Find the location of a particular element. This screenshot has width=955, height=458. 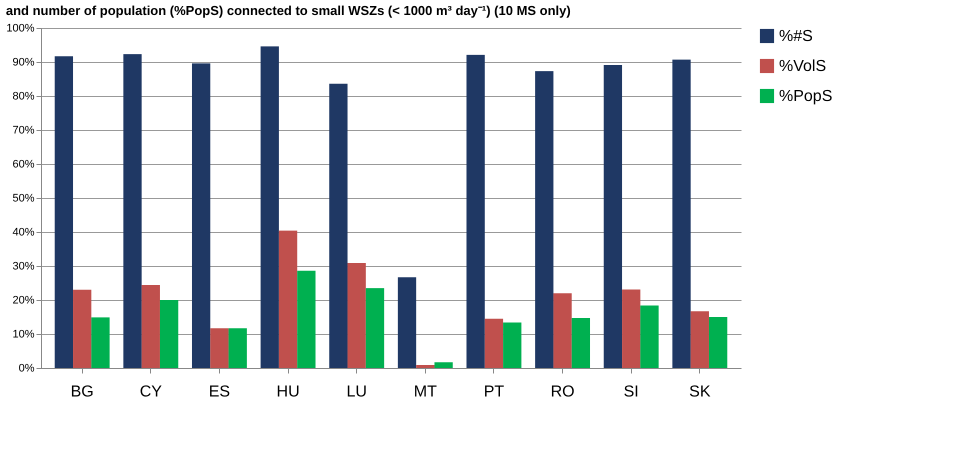

x-tick-label: SK is located at coordinates (700, 392).